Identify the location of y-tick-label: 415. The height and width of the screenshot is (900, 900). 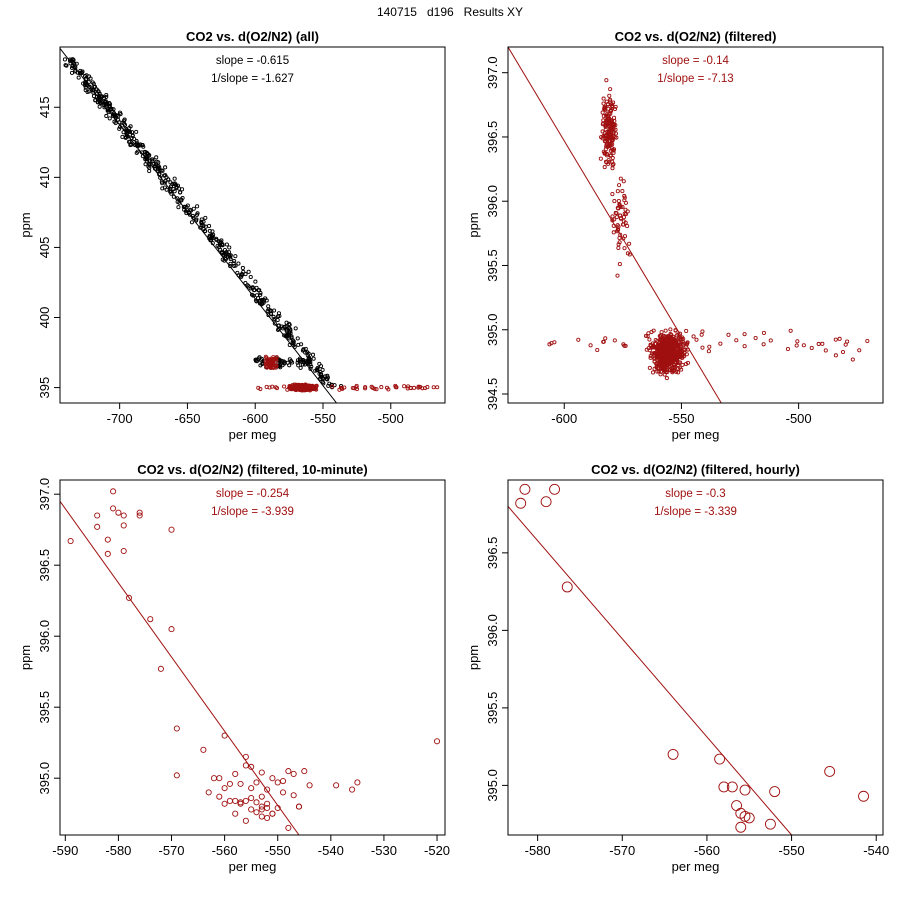
(44, 107).